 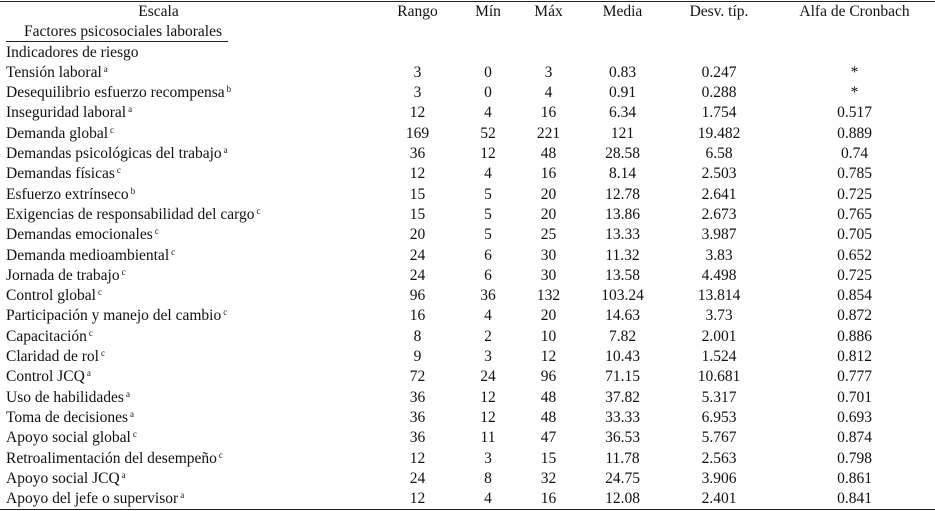 What do you see at coordinates (467, 195) in the screenshot?
I see `table-row: Esfuerzo extrínseco b 15 5 20 12.78 2.641 0.725` at bounding box center [467, 195].